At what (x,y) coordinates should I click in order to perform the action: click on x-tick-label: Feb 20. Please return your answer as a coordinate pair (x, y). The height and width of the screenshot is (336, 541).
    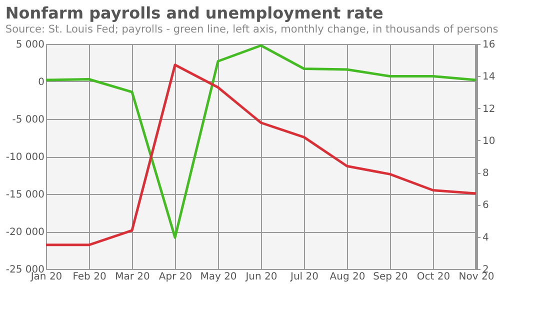
    Looking at the image, I should click on (89, 277).